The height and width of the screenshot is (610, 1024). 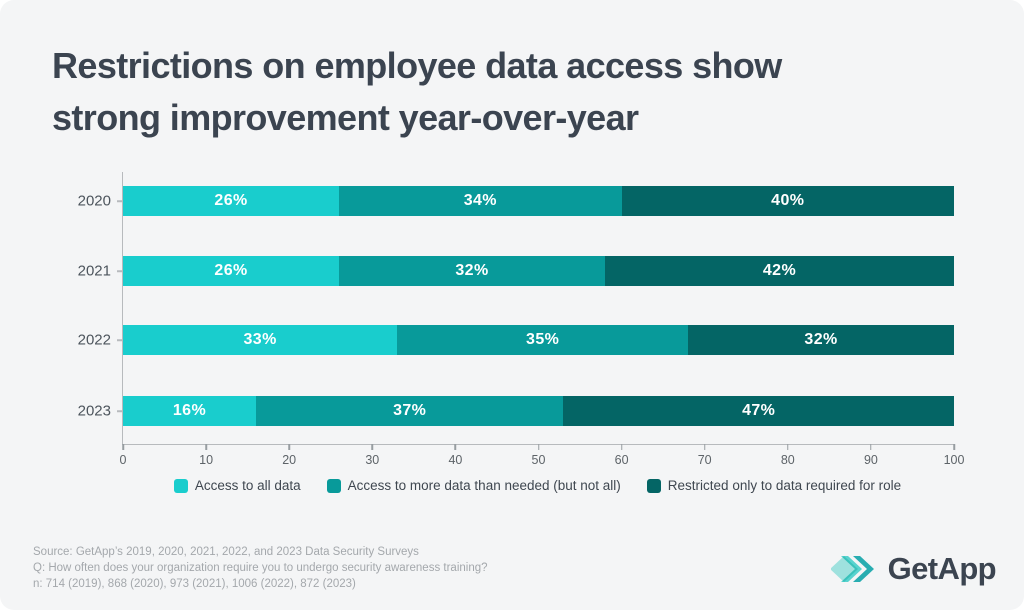 I want to click on bar-value-label: 34%, so click(x=480, y=200).